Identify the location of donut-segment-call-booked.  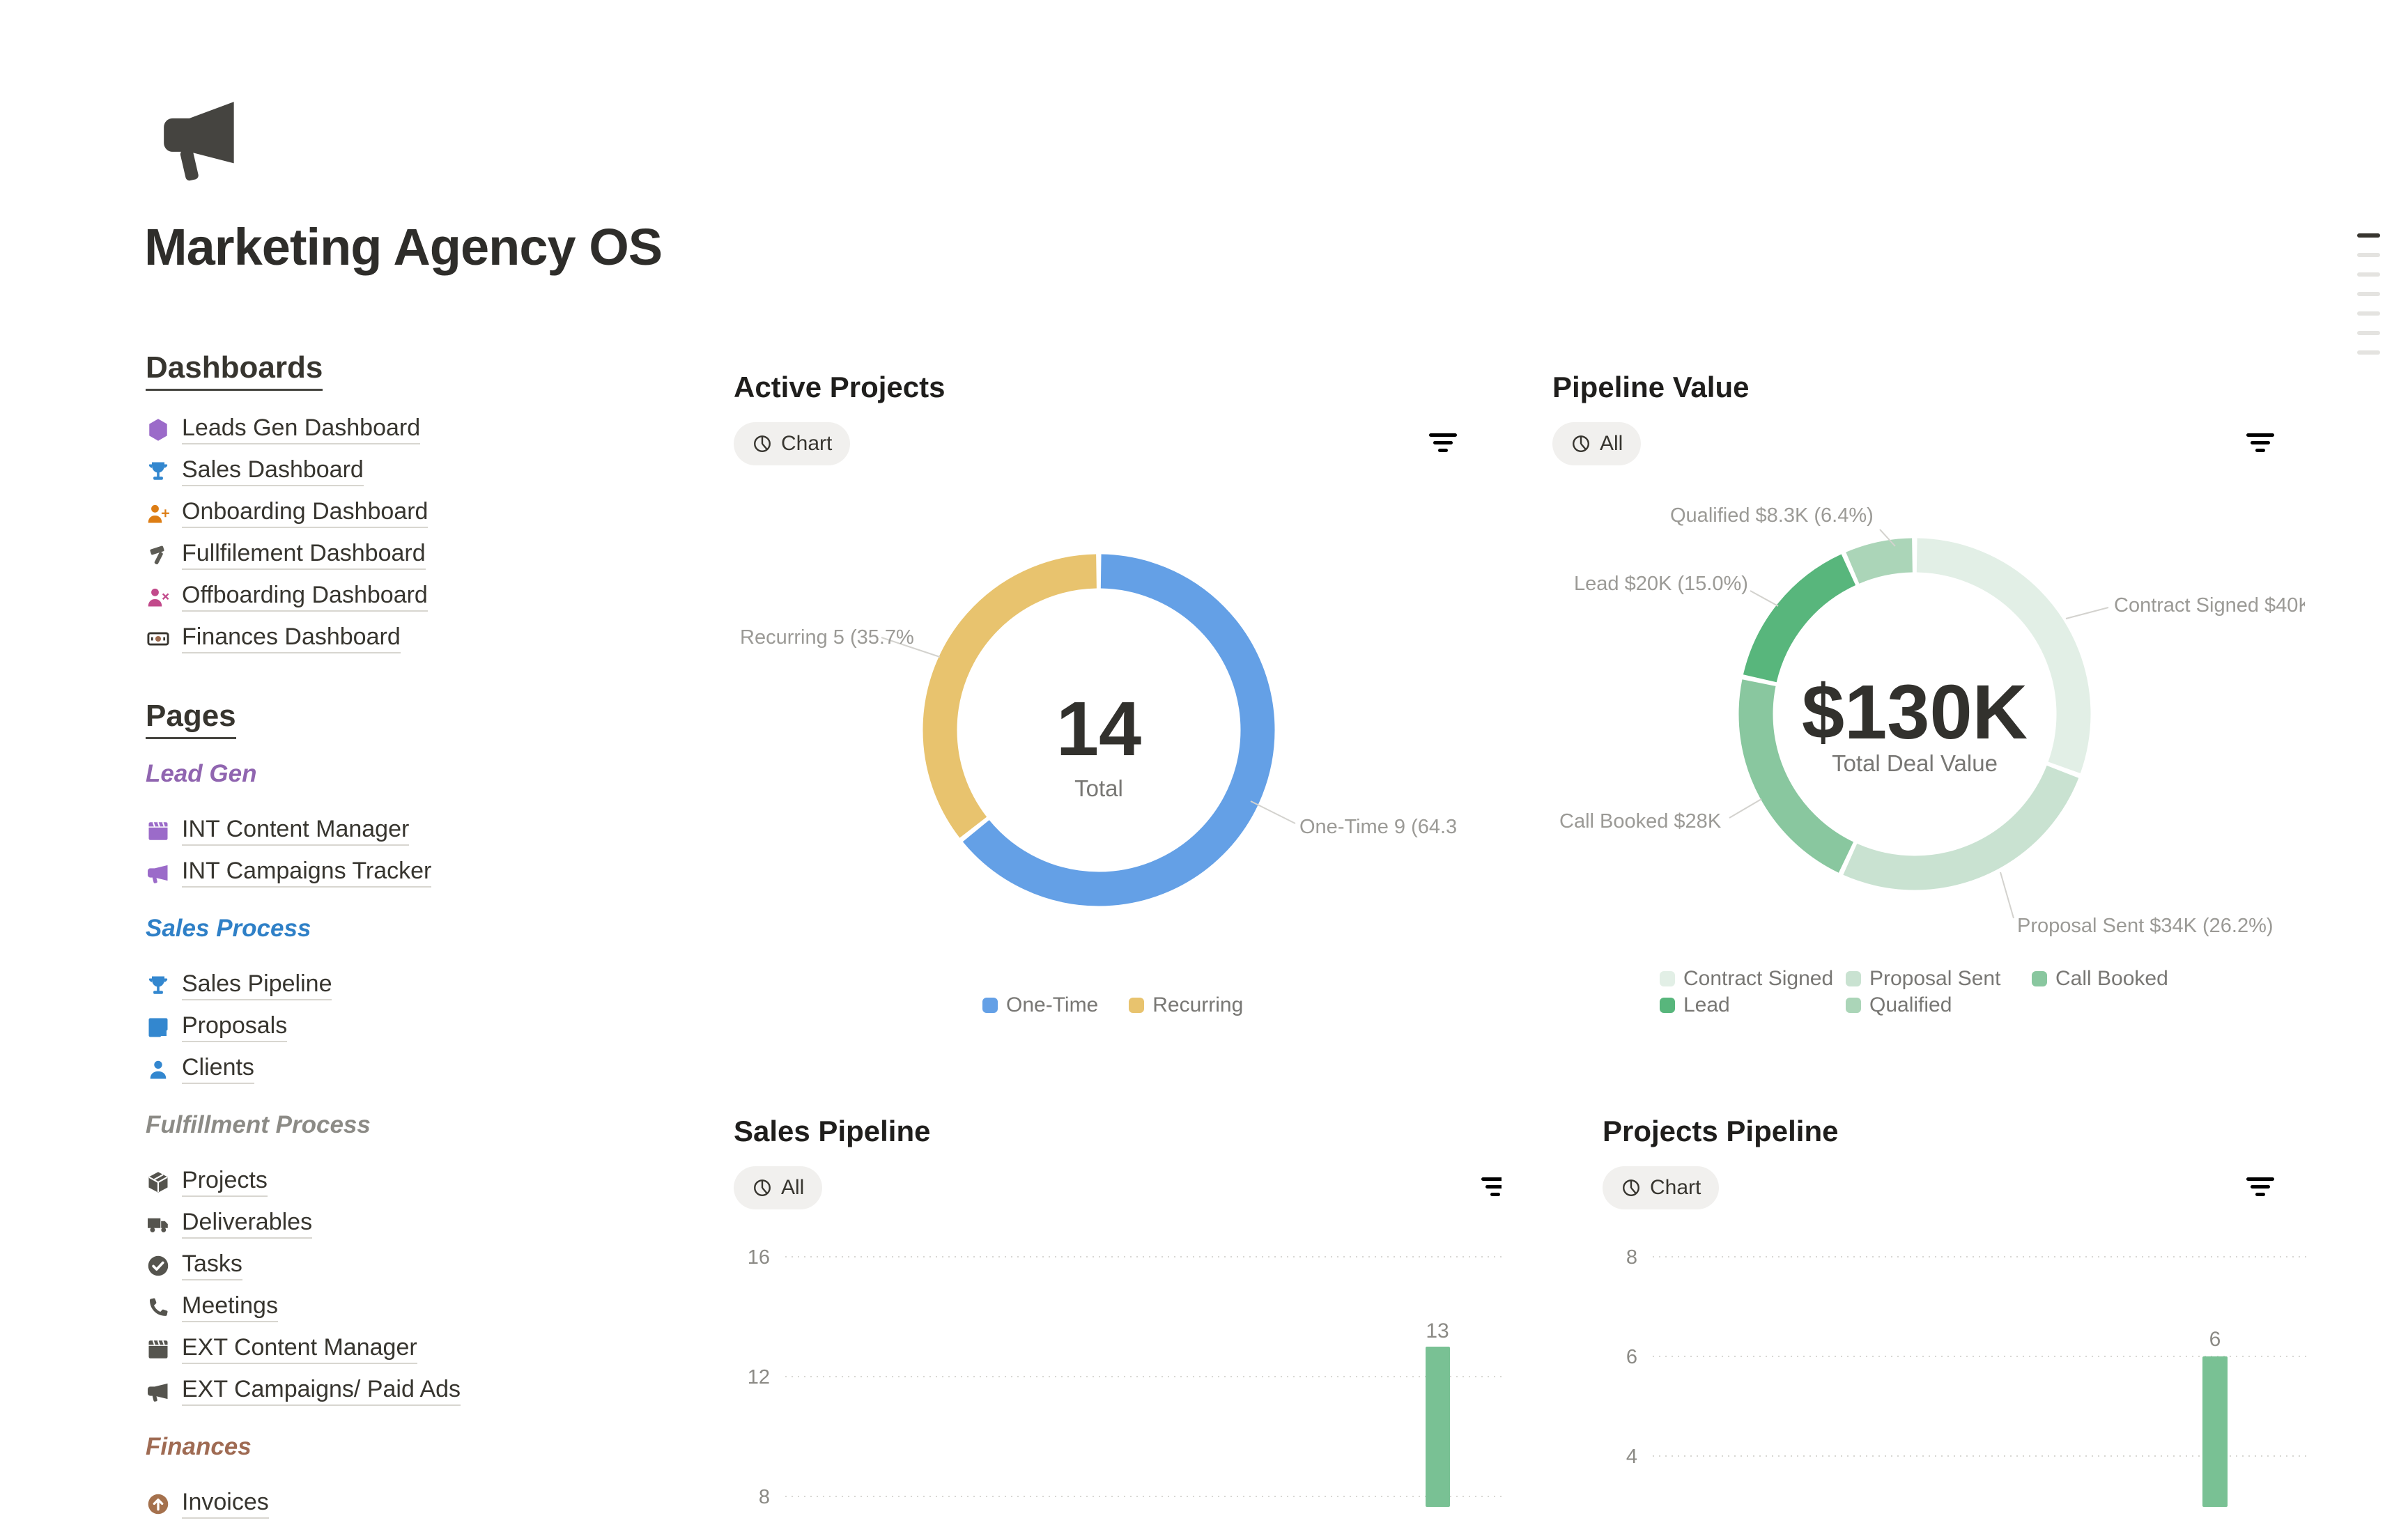
(1915, 714).